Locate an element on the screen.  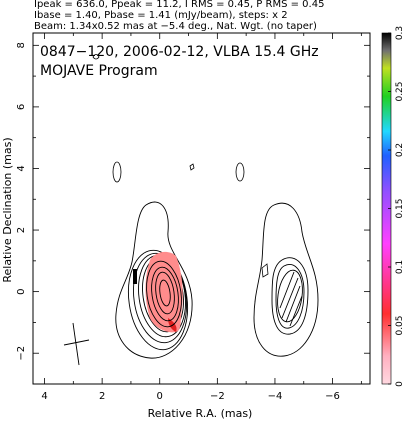
colorbar-tick-label: 0.05 is located at coordinates (400, 325).